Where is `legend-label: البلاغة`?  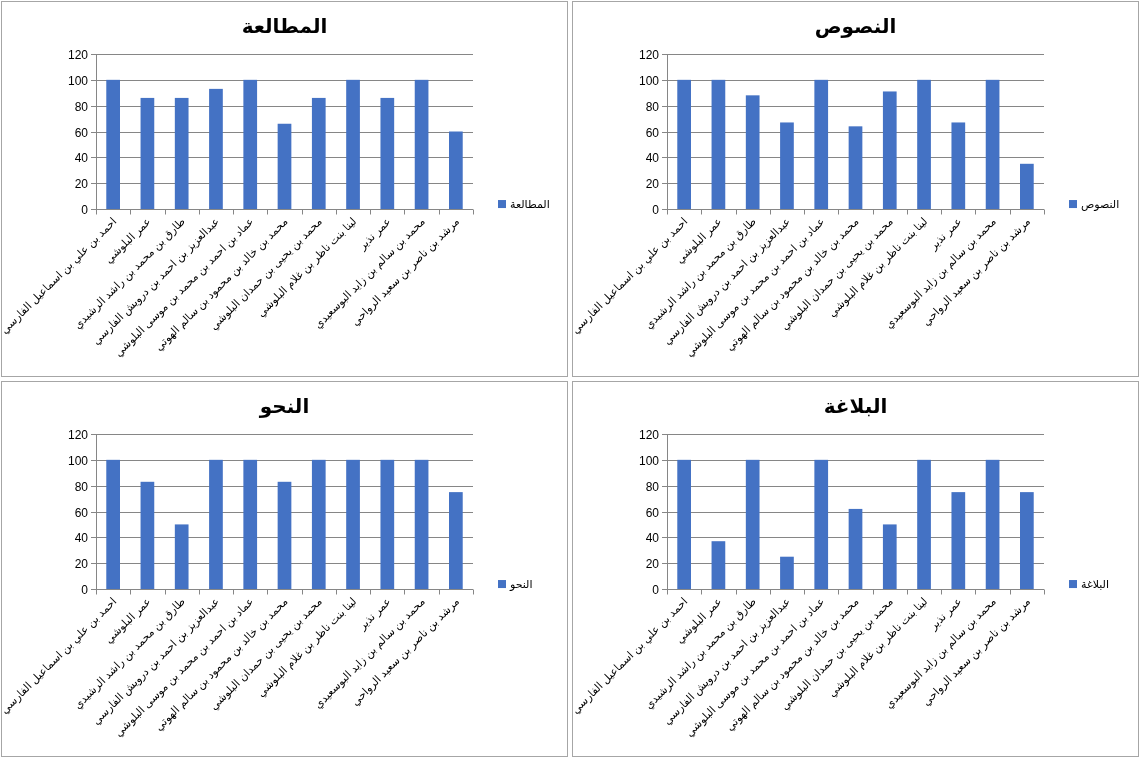
legend-label: البلاغة is located at coordinates (1095, 584).